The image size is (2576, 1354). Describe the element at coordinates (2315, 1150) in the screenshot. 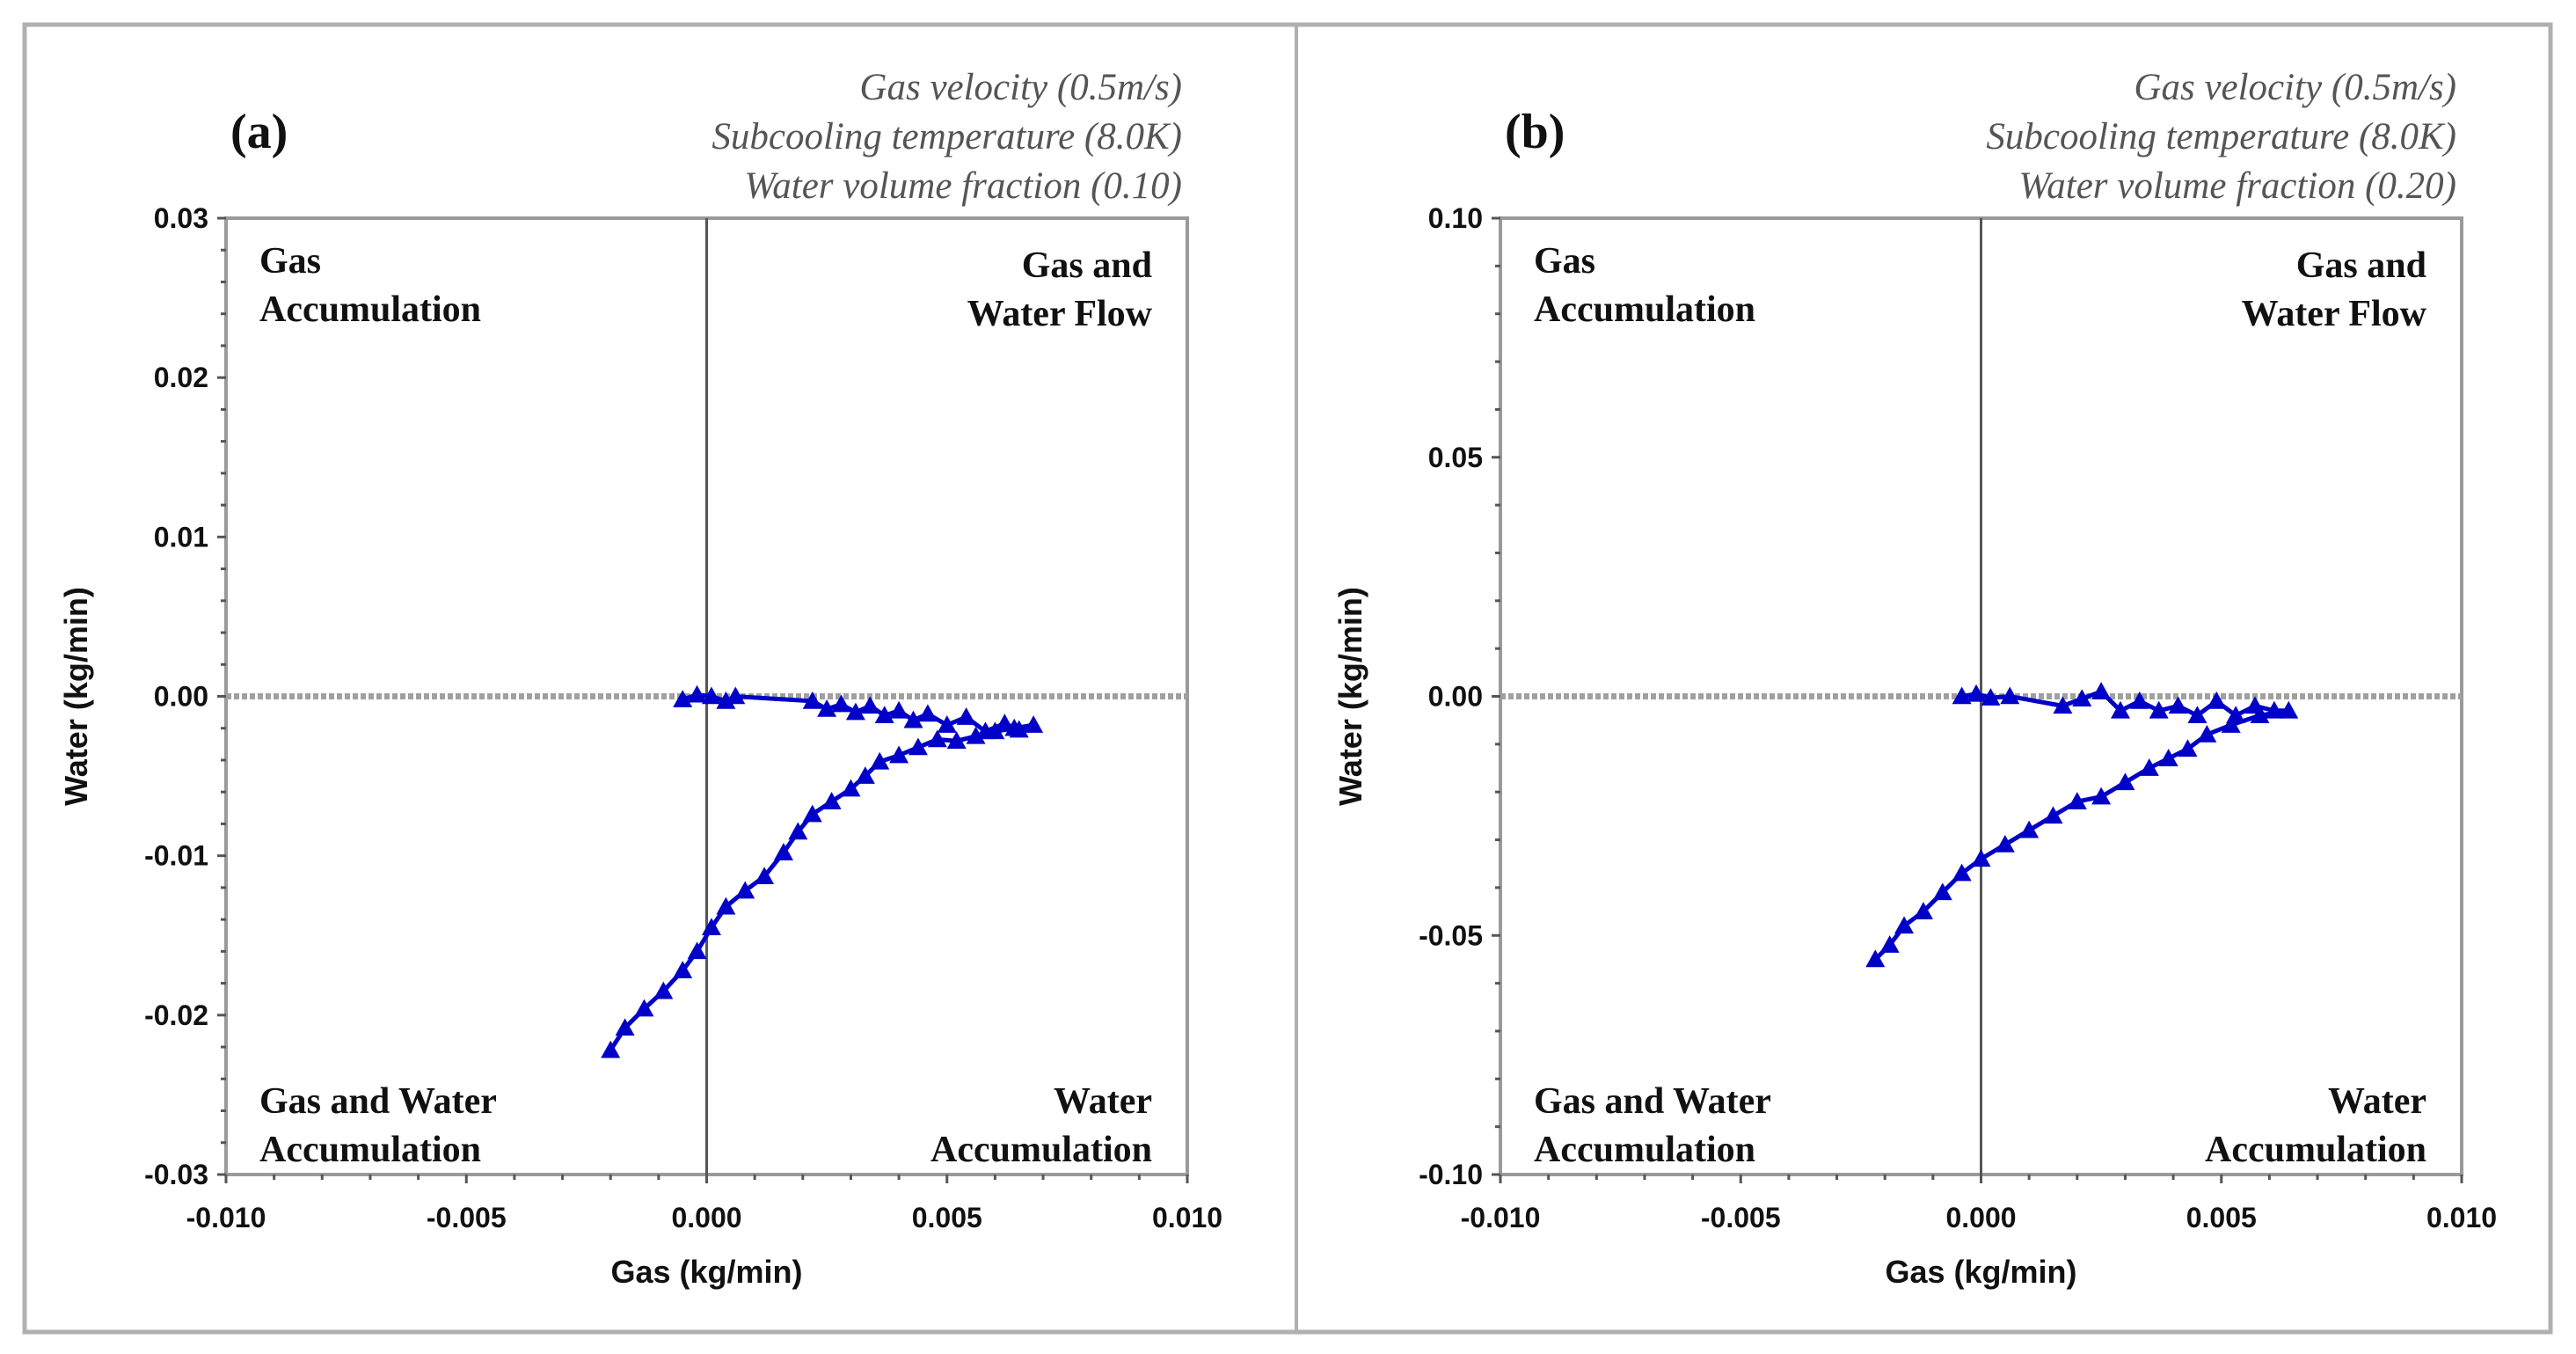

I see `quadrant-label-bottom-right: Accumulation` at that location.